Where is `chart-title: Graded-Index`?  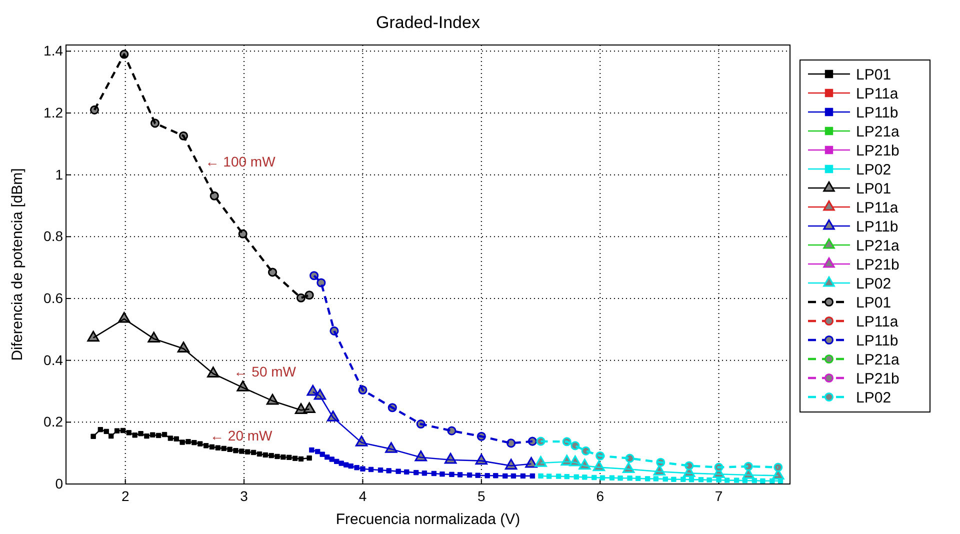 chart-title: Graded-Index is located at coordinates (428, 22).